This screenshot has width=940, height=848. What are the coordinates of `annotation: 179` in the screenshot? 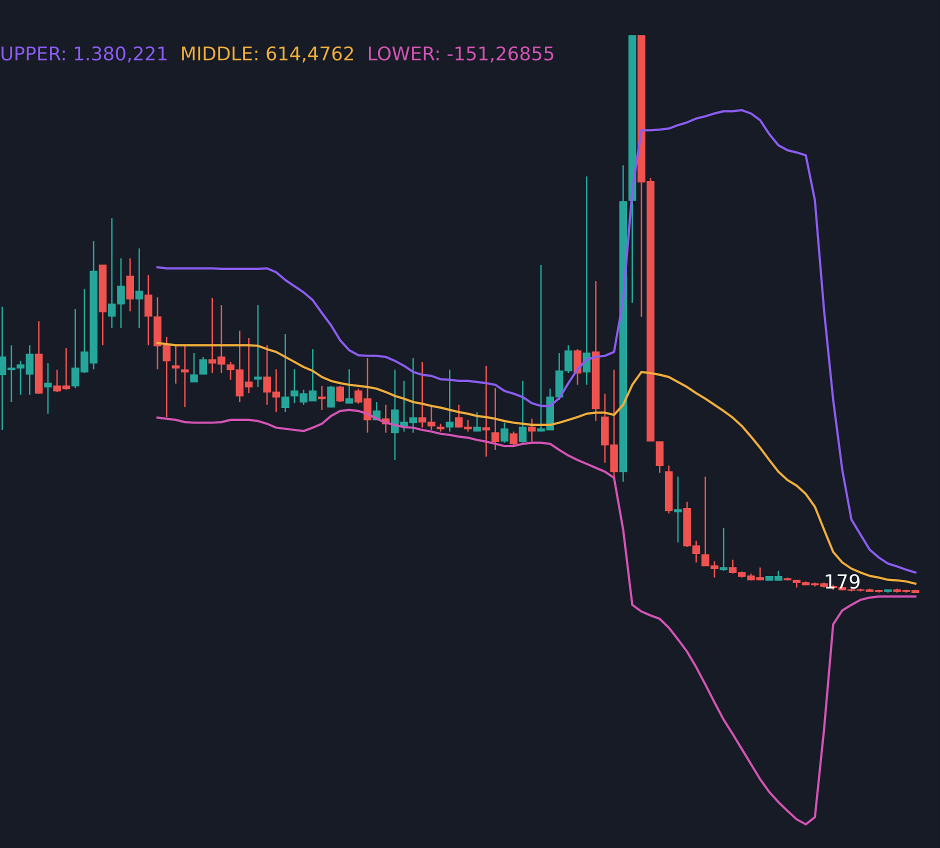 It's located at (843, 581).